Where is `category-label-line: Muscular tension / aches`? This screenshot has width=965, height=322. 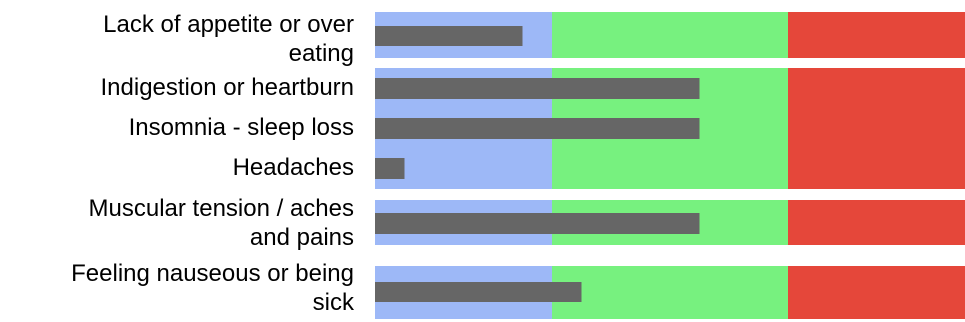
category-label-line: Muscular tension / aches is located at coordinates (221, 208).